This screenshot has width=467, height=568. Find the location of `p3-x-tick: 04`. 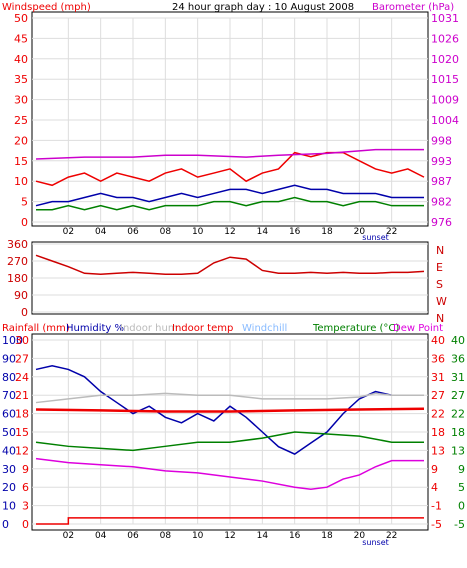

p3-x-tick: 04 is located at coordinates (101, 536).